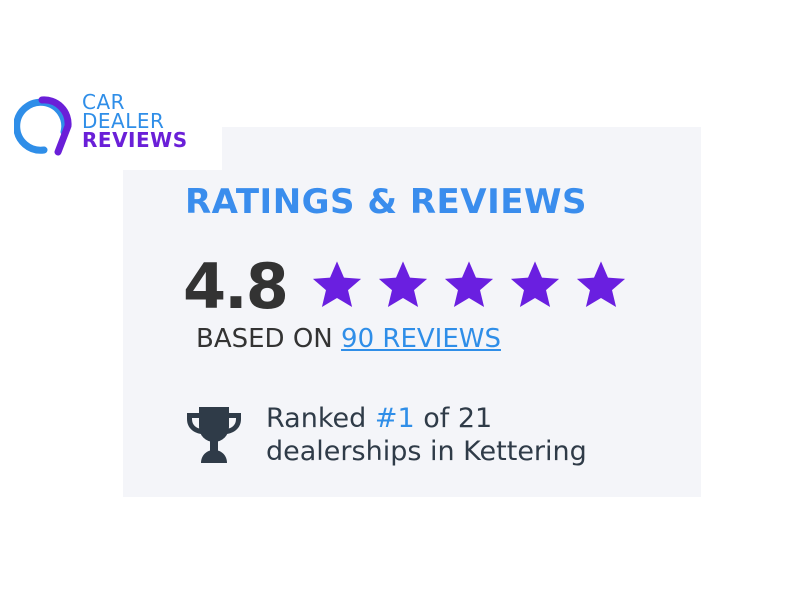 This screenshot has width=800, height=600. I want to click on logo-text: CAR DEALER REVIEWS, so click(135, 121).